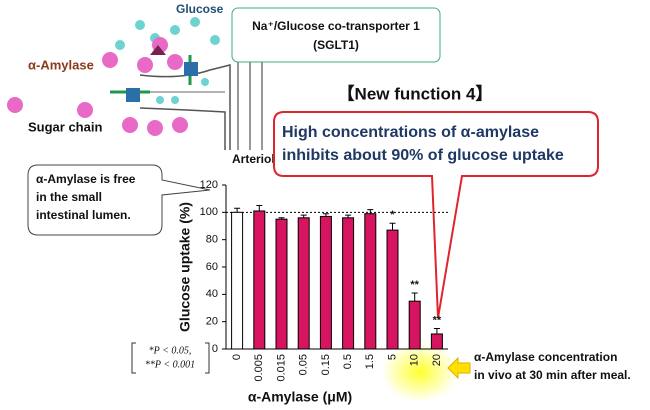 The height and width of the screenshot is (410, 650). What do you see at coordinates (420, 372) in the screenshot?
I see `highlight-glow` at bounding box center [420, 372].